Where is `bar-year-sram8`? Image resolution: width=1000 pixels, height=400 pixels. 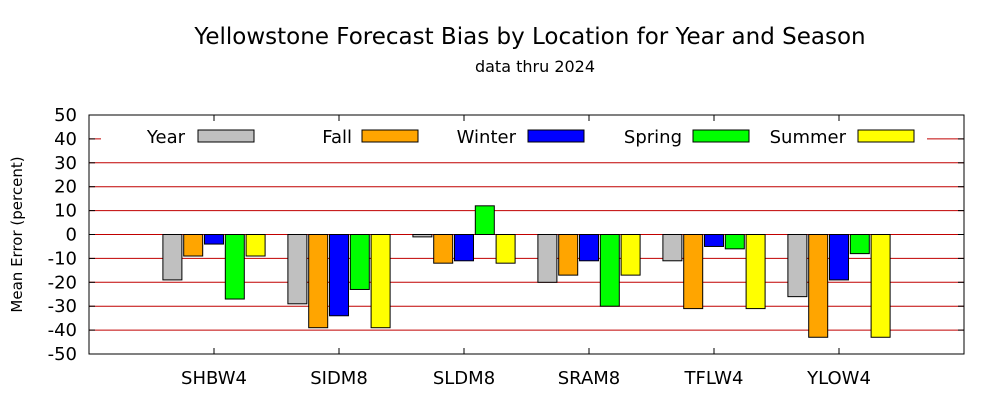
bar-year-sram8 is located at coordinates (547, 258).